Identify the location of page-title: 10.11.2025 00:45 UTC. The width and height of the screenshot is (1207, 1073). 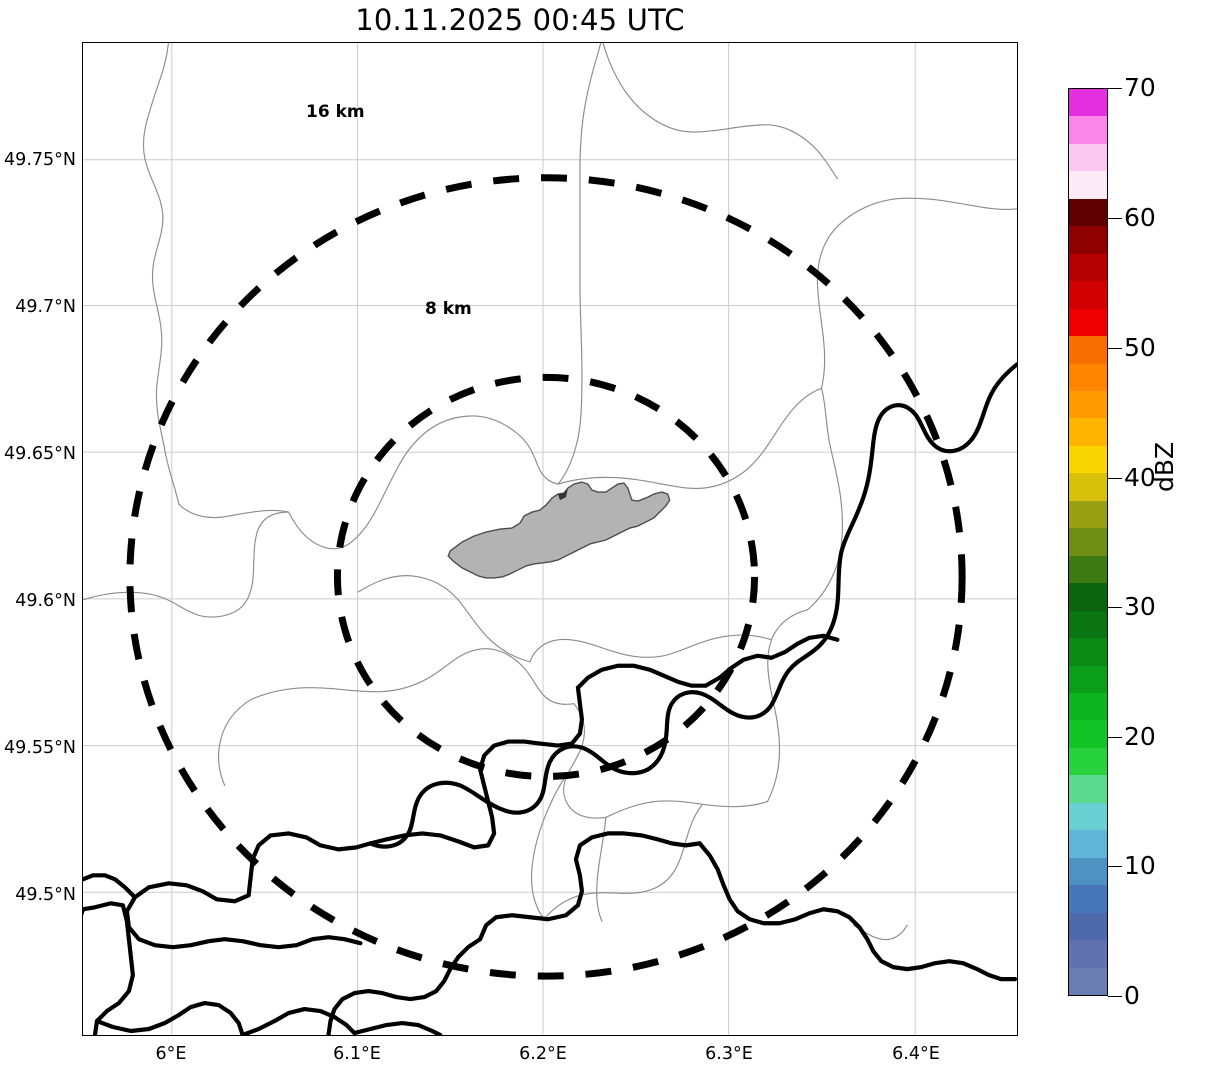
(520, 20).